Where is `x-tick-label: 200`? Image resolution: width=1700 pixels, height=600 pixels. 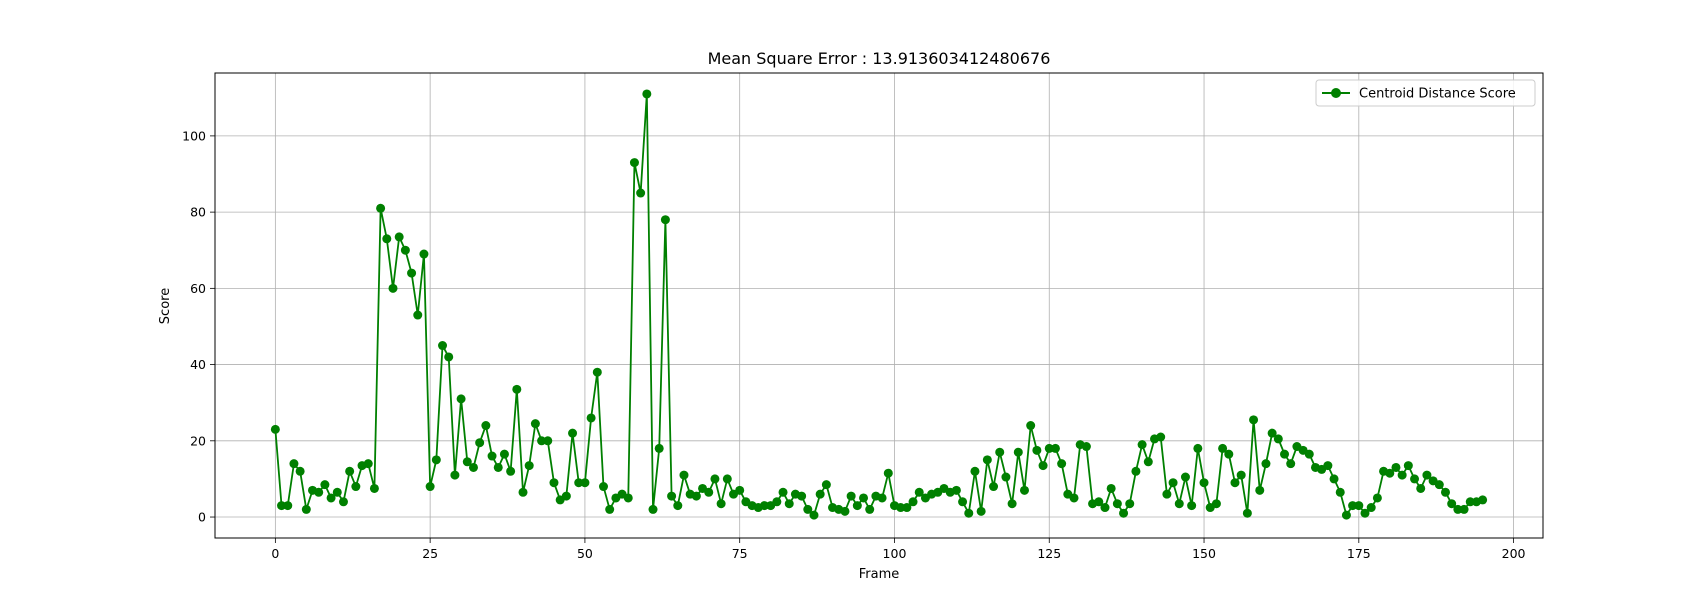
x-tick-label: 200 is located at coordinates (1514, 553).